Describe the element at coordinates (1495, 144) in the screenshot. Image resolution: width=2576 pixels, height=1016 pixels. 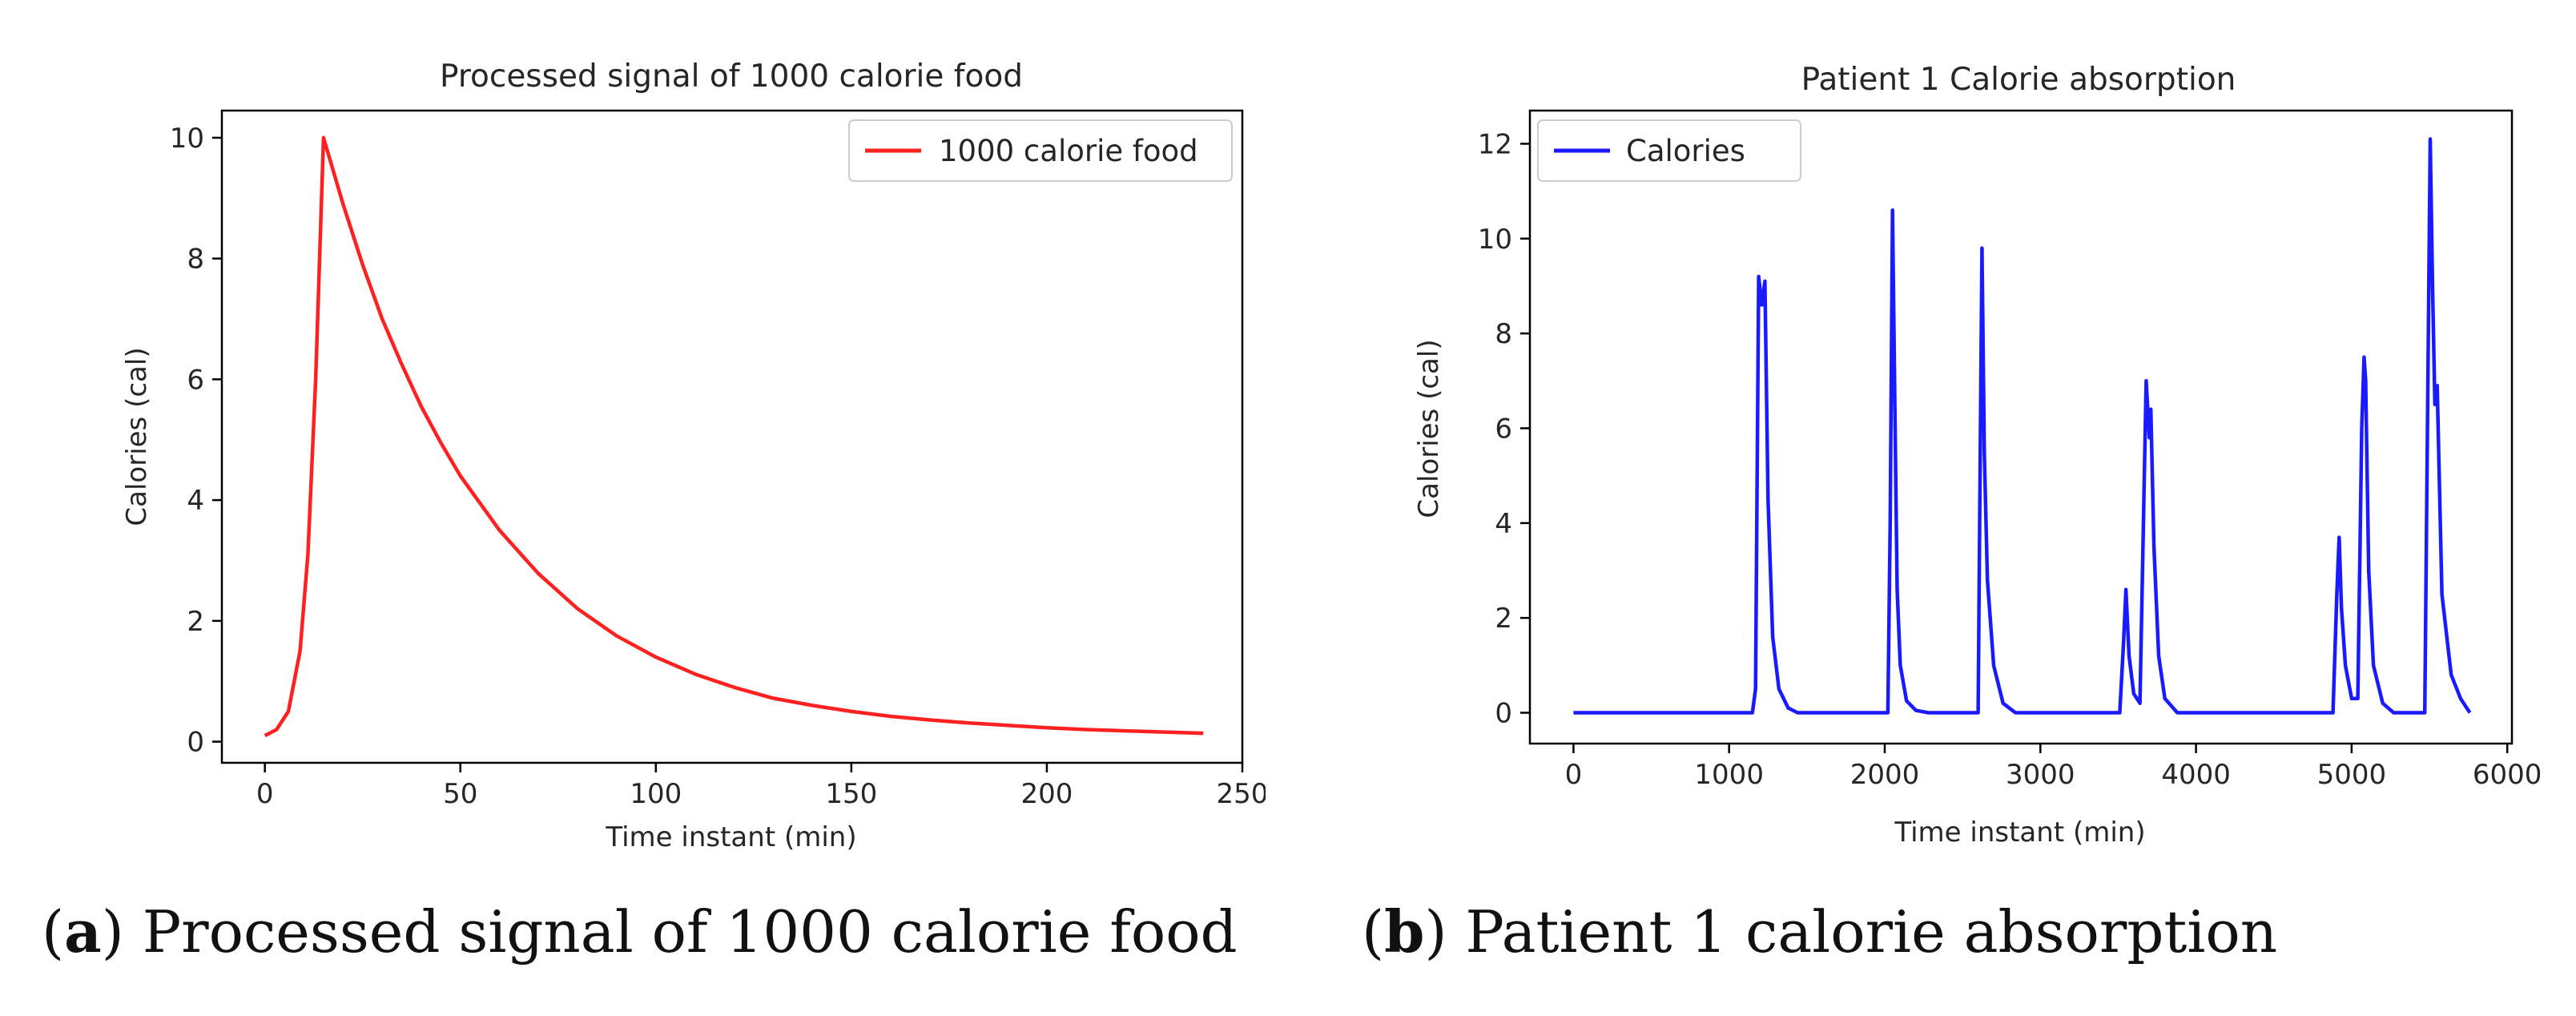
I see `chart-1-ytick-label: 12` at that location.